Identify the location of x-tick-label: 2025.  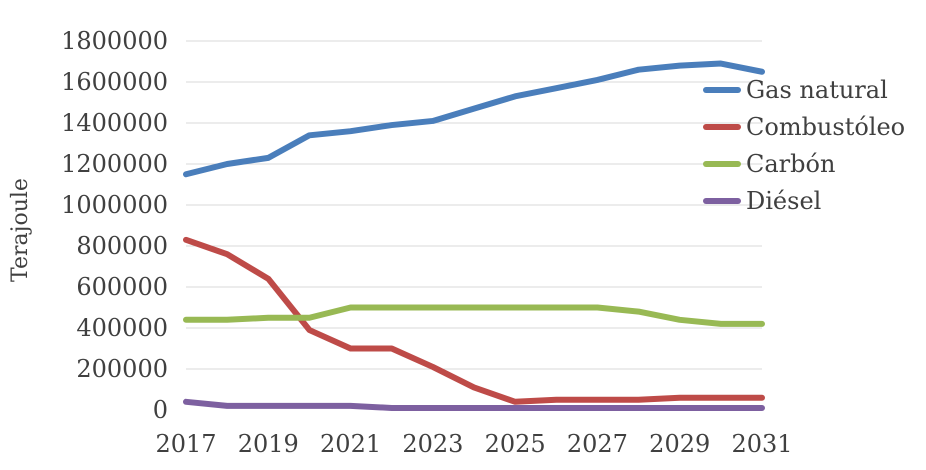
(515, 444).